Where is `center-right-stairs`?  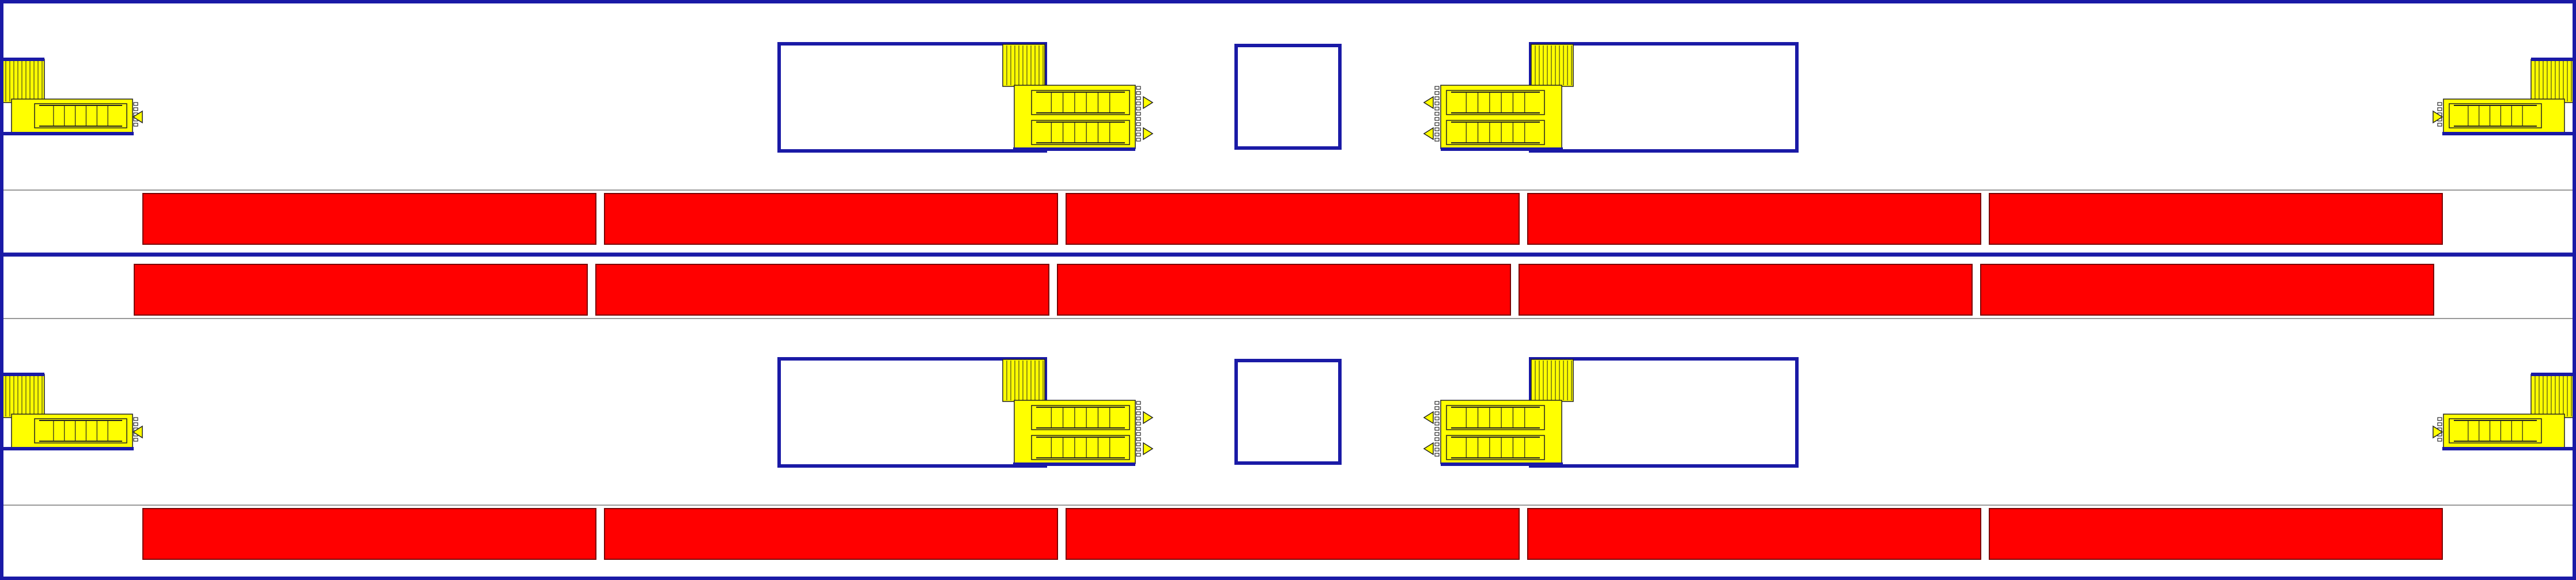
center-right-stairs is located at coordinates (1498, 97).